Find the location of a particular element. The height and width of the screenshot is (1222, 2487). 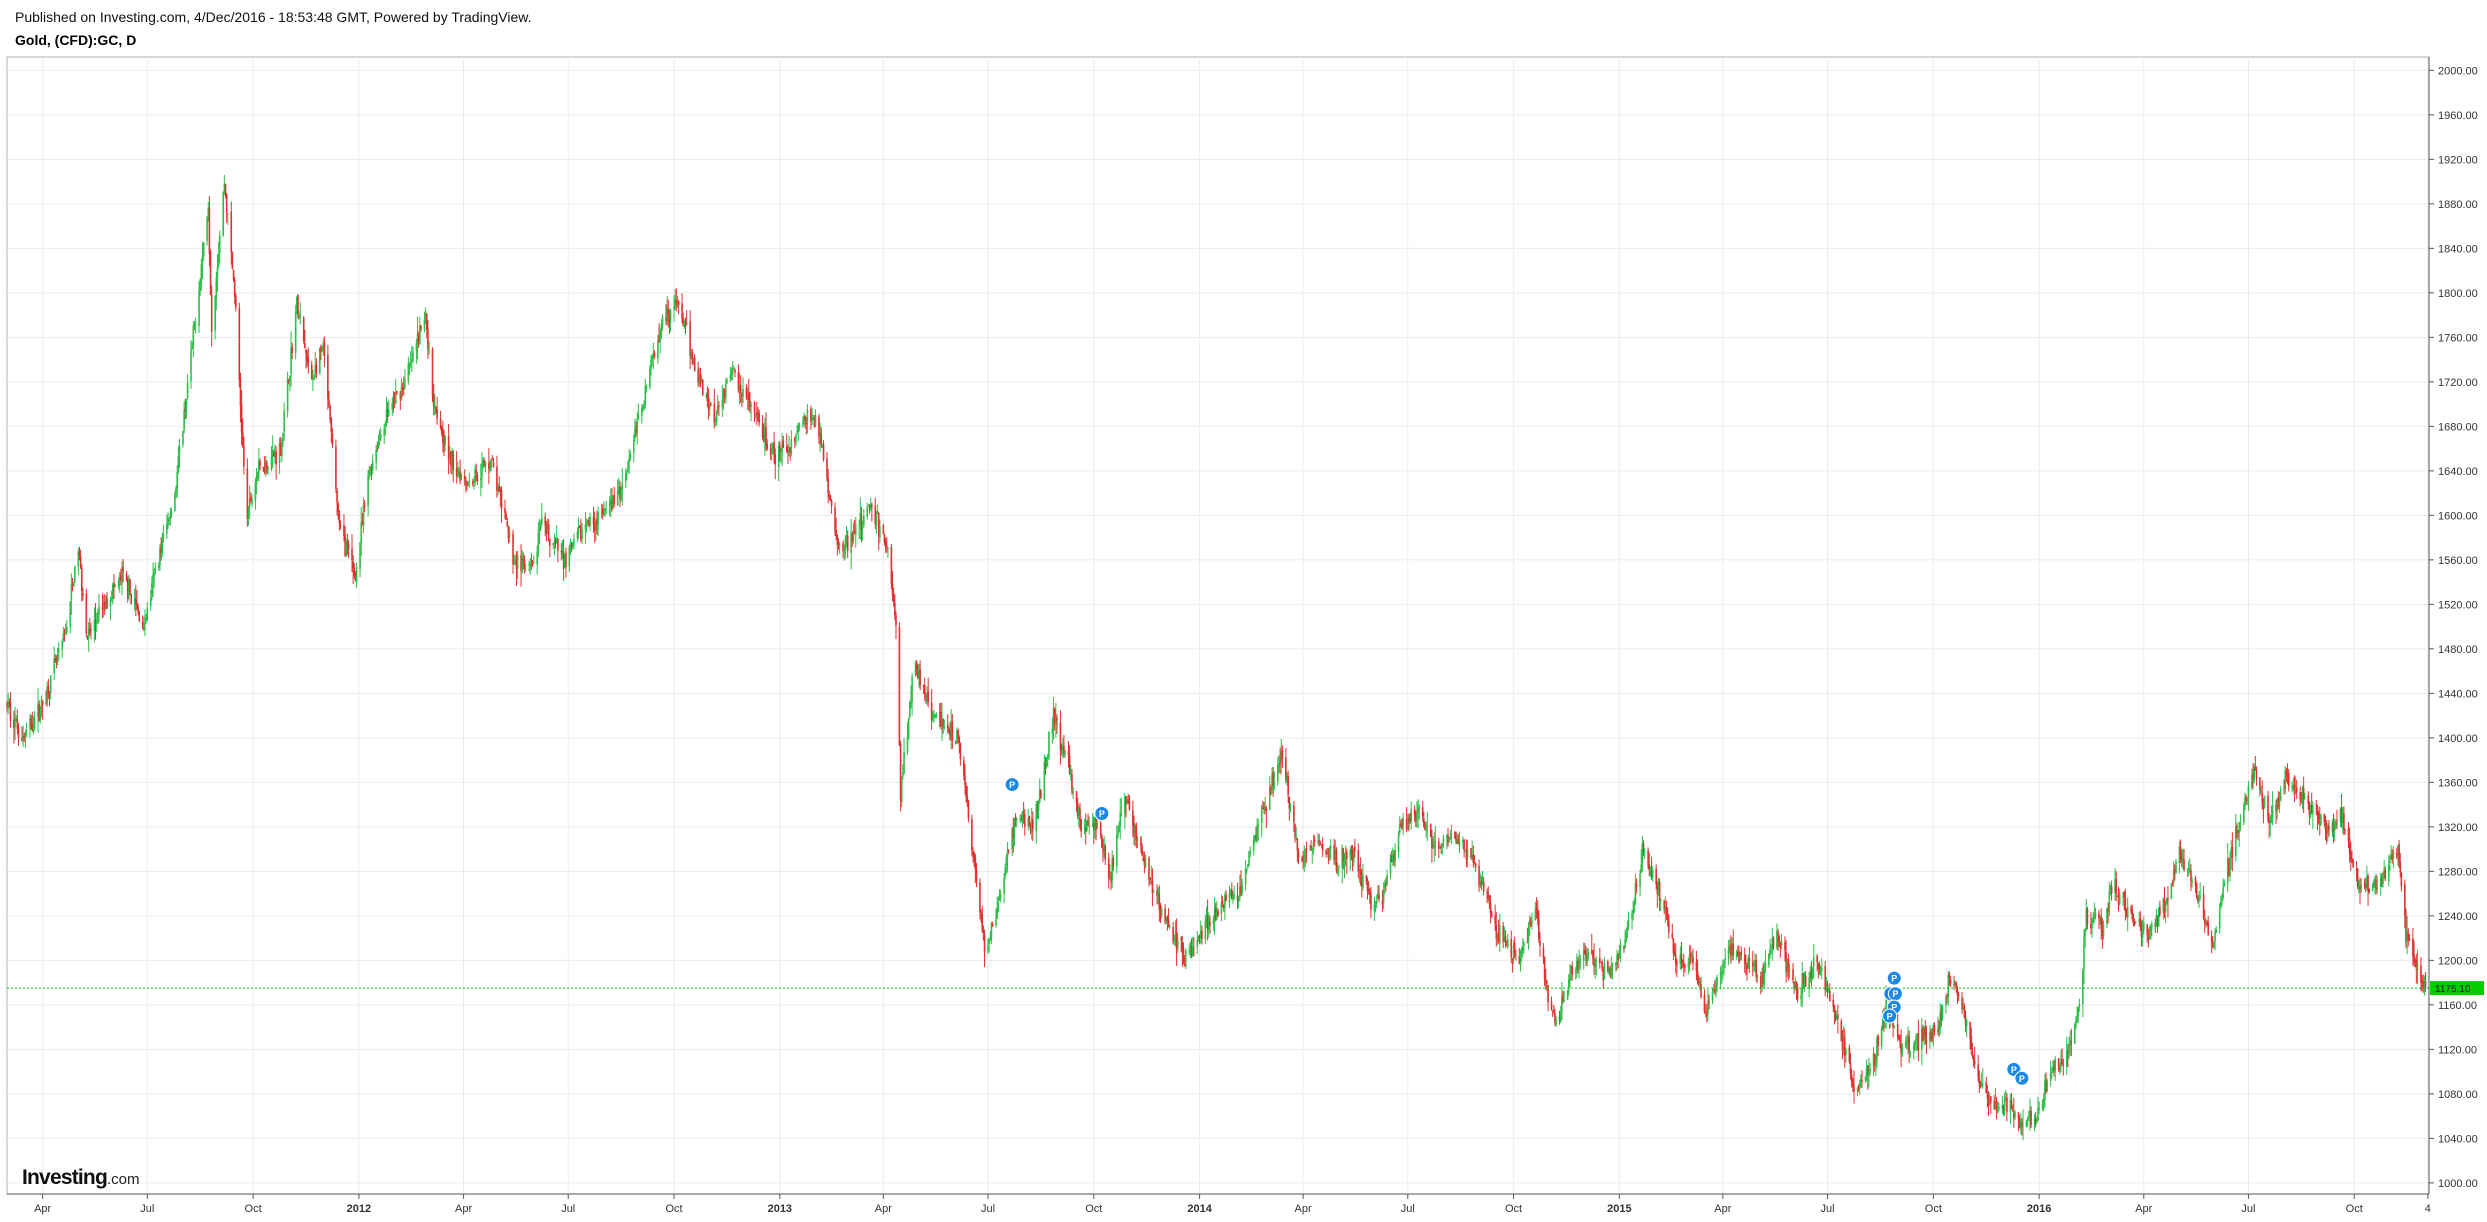

event-markers: PPPPPPPPP is located at coordinates (1517, 931).